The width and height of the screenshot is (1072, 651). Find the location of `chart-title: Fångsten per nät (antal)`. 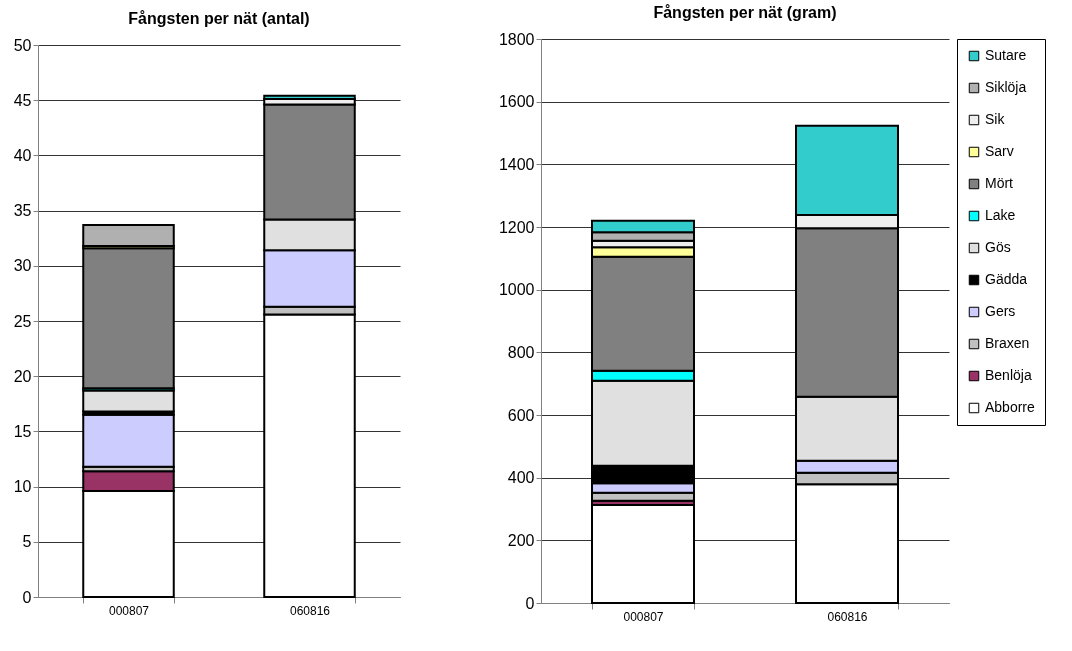

chart-title: Fångsten per nät (antal) is located at coordinates (219, 18).